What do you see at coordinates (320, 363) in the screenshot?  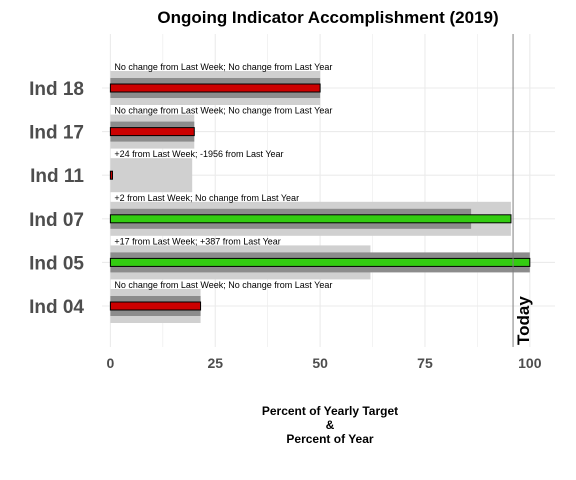 I see `x-tick-label: 50` at bounding box center [320, 363].